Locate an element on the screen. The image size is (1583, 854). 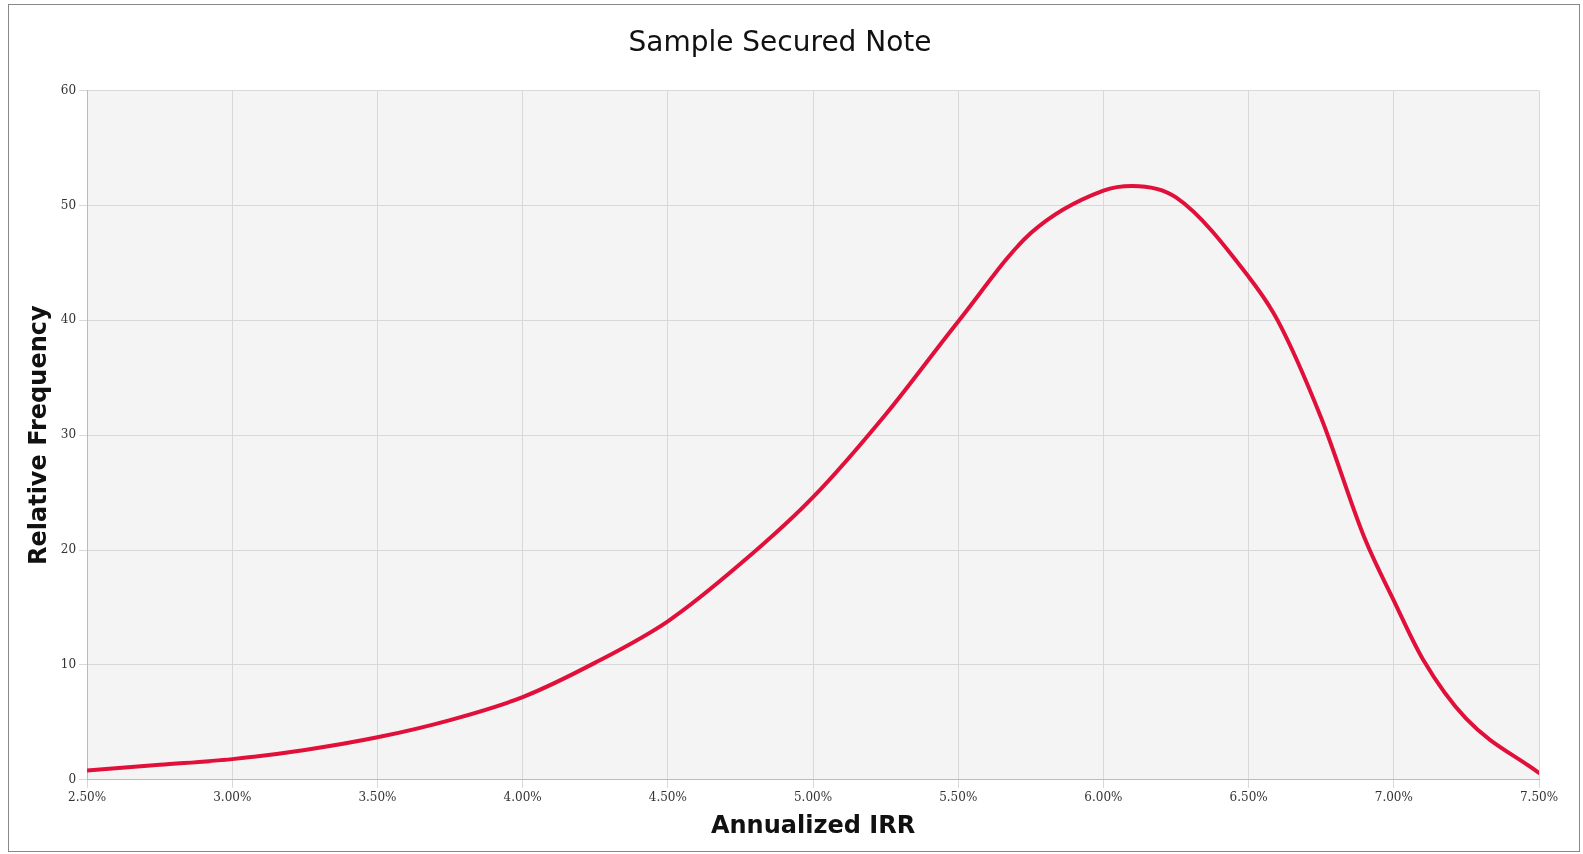
x-tick-label: 3.00% is located at coordinates (232, 797).